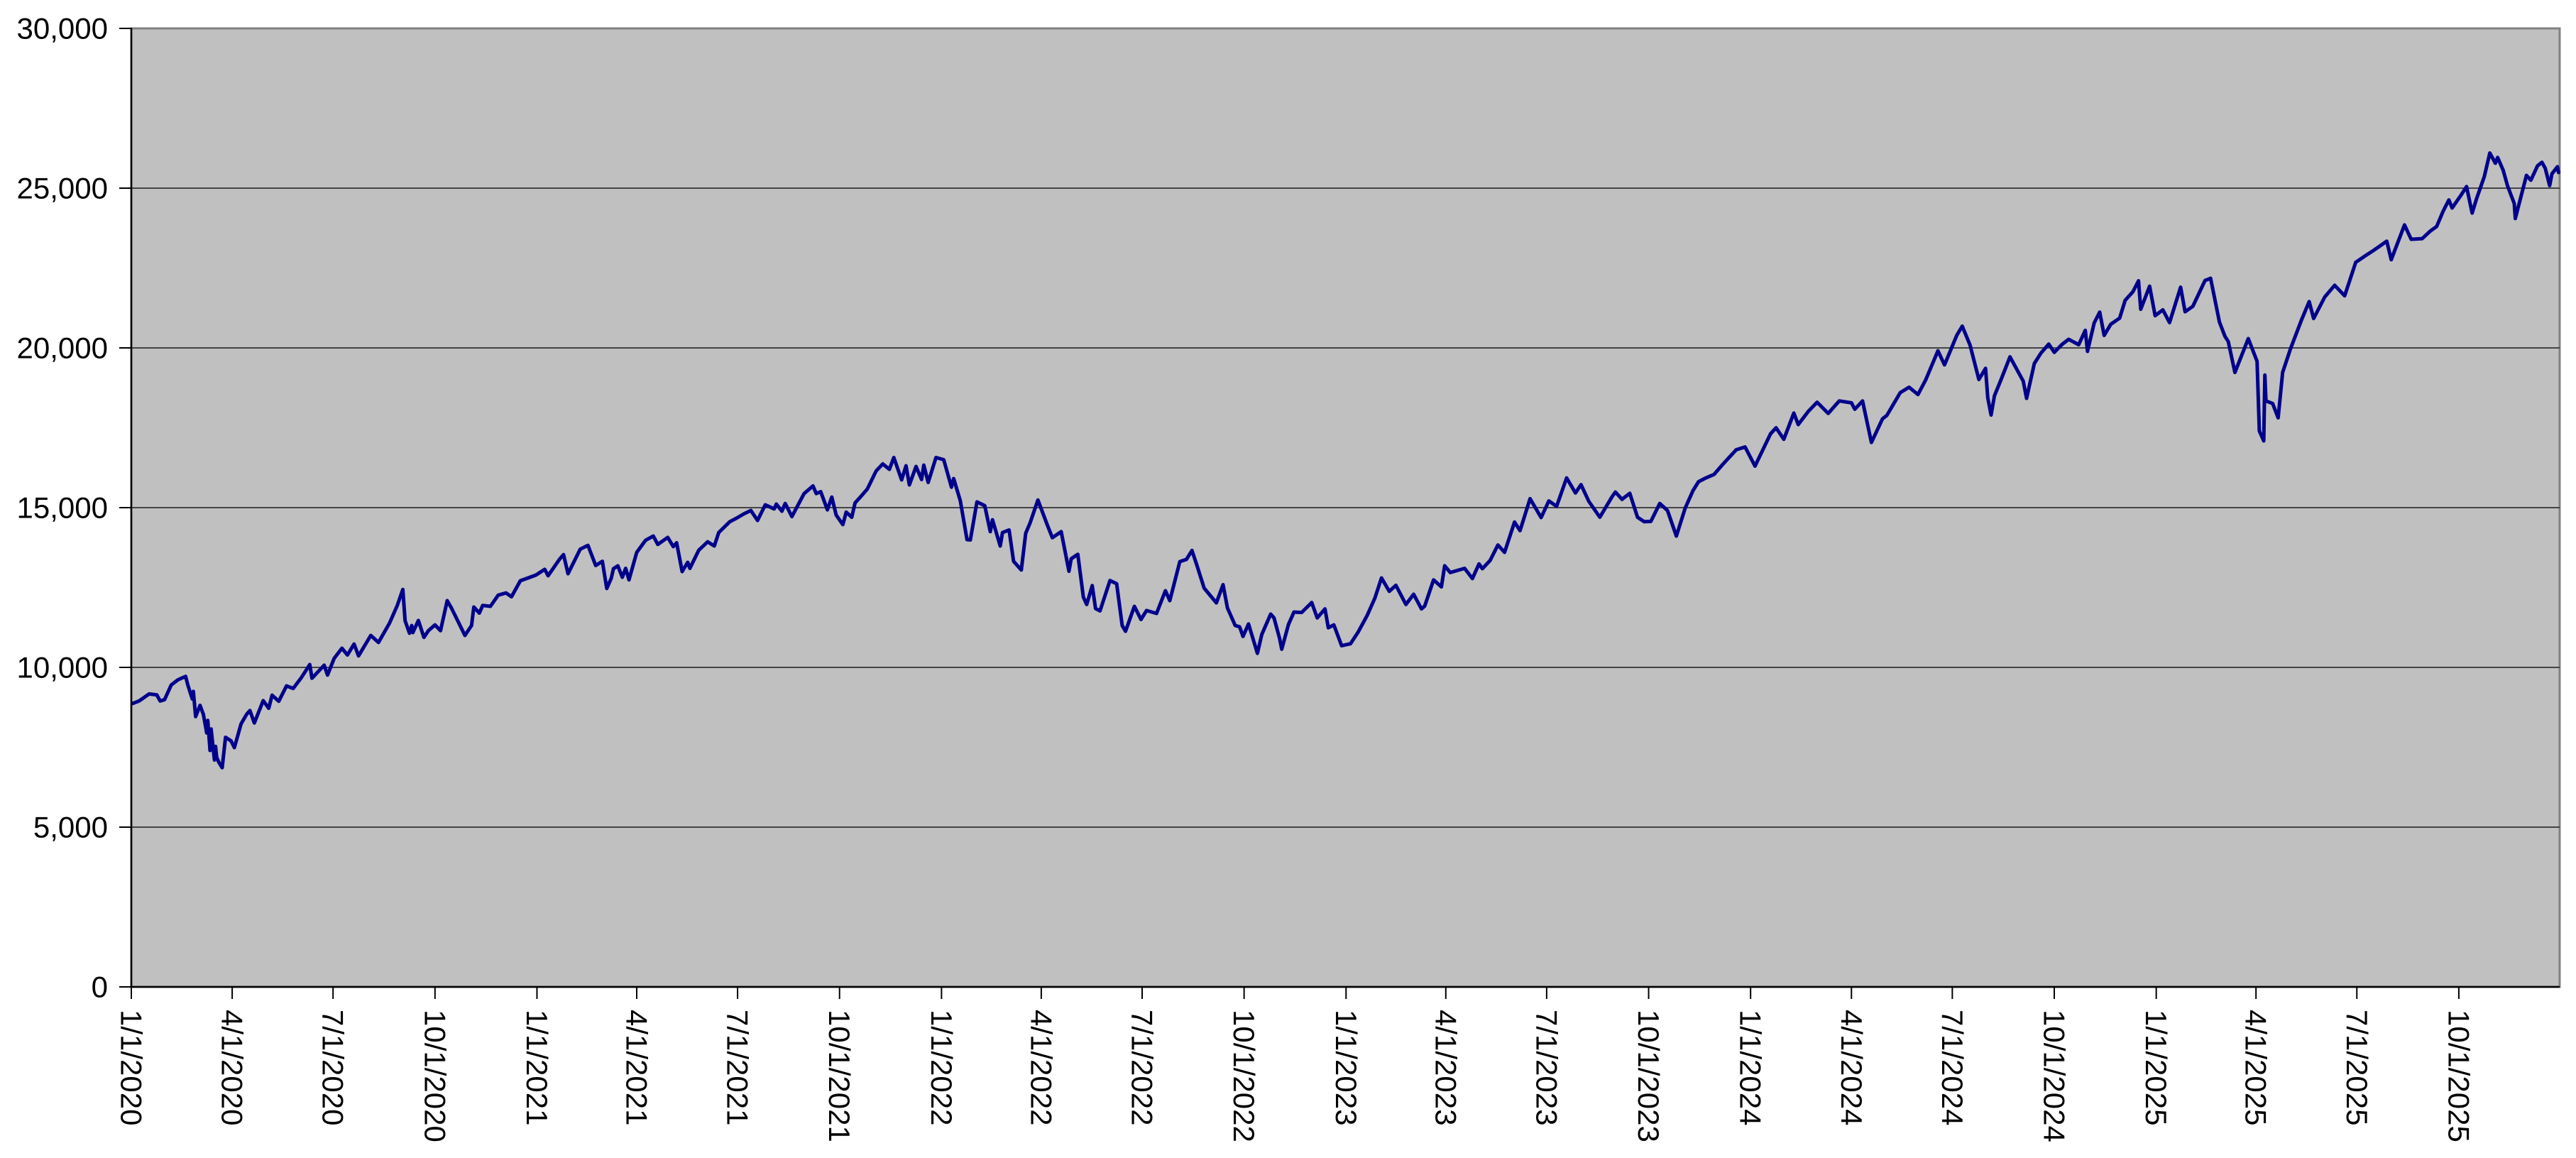 This screenshot has width=2576, height=1158. What do you see at coordinates (70, 827) in the screenshot?
I see `y-axis-label: 5,000` at bounding box center [70, 827].